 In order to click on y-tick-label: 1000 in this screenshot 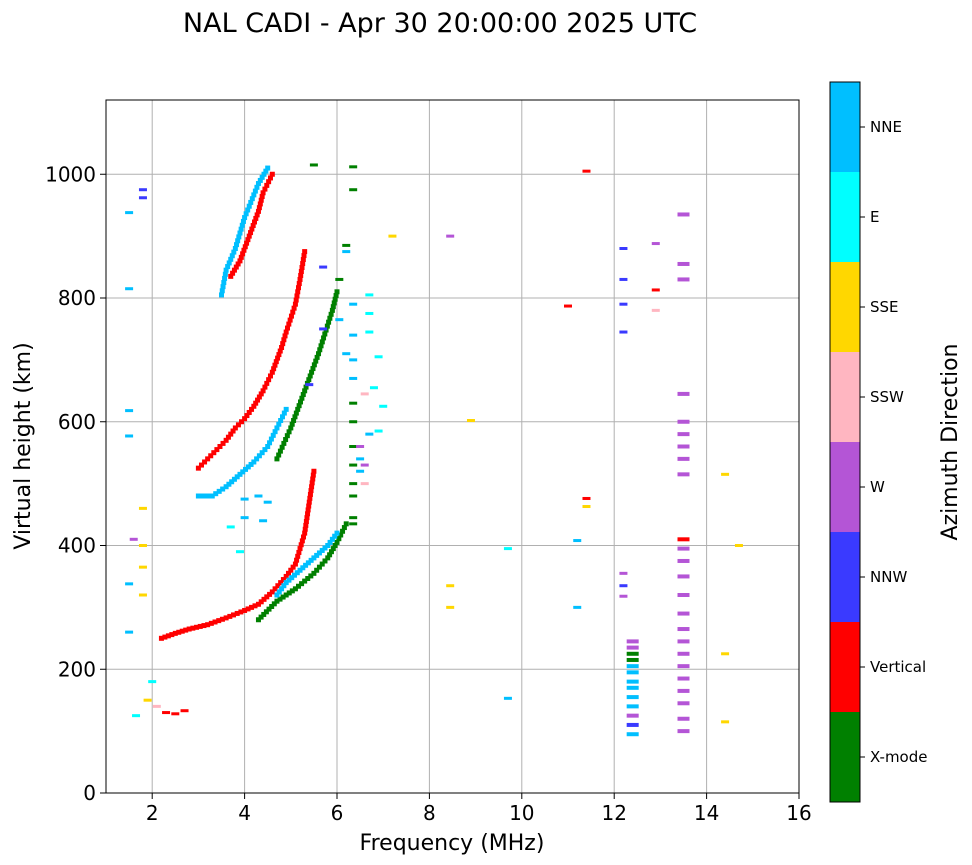, I will do `click(70, 174)`.